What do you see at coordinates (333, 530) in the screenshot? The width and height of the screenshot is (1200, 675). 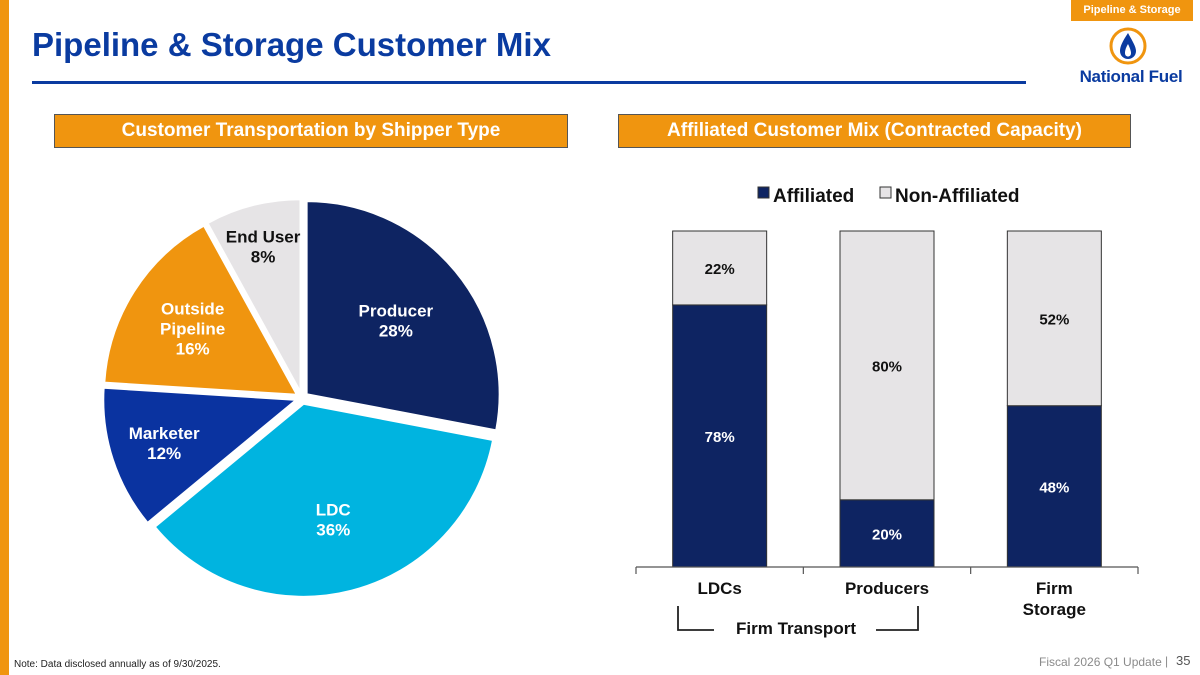 I see `pie-label-ldc: 36%` at bounding box center [333, 530].